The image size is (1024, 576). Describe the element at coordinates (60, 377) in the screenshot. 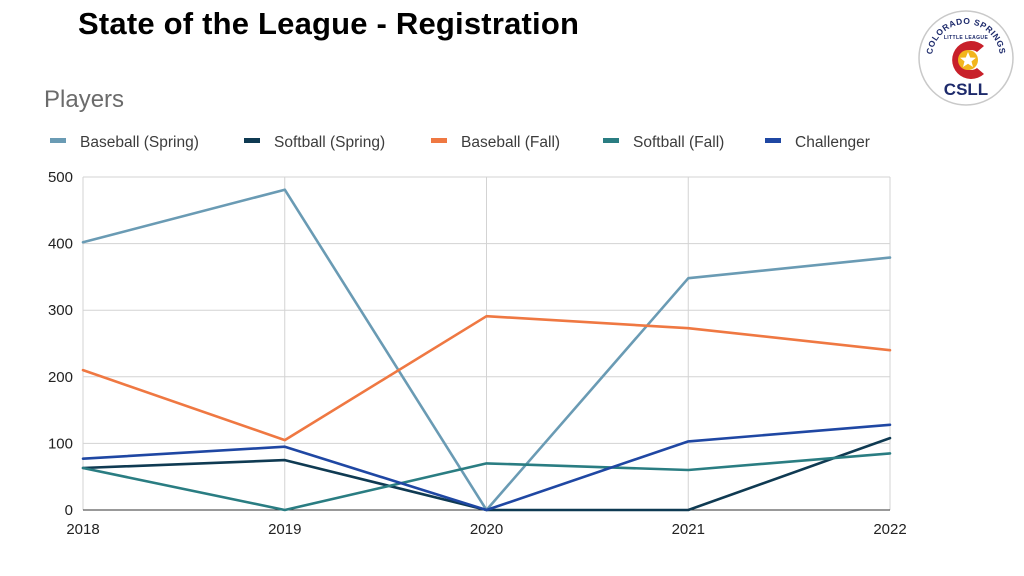

I see `y-tick-label: 200` at that location.